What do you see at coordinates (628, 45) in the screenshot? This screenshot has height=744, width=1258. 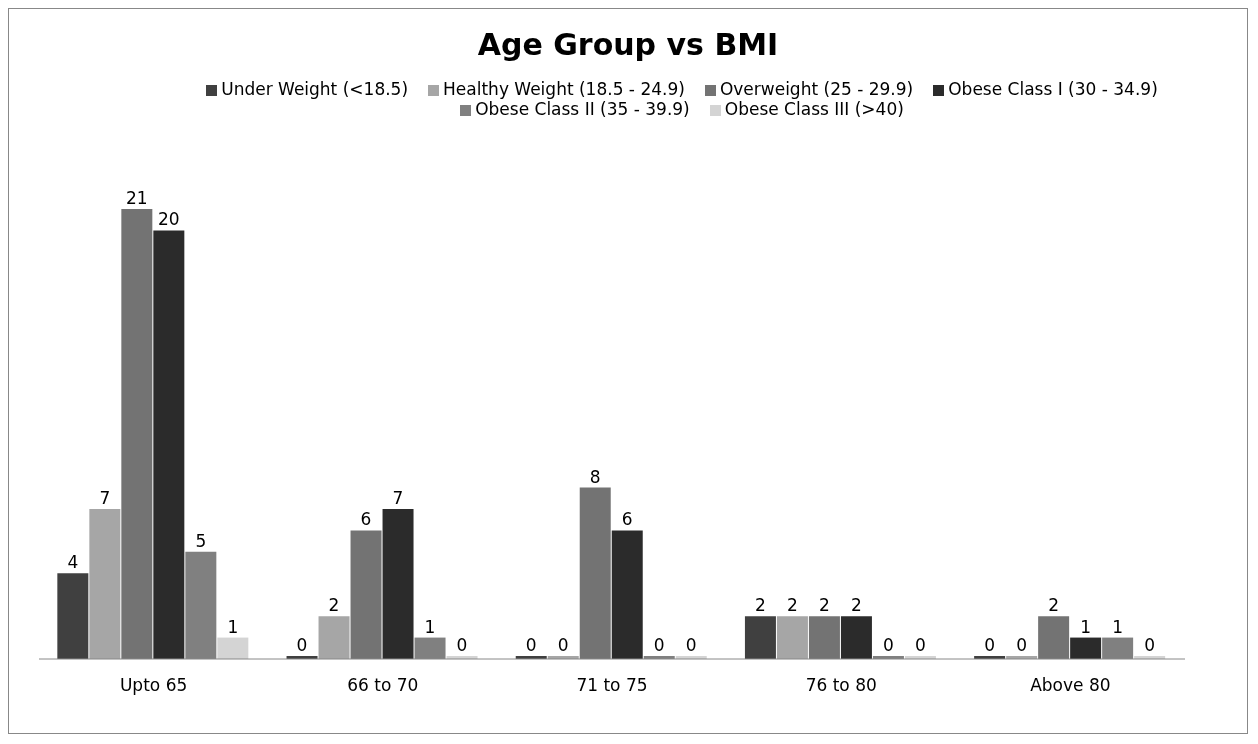 I see `chart-title: Age Group vs BMI` at bounding box center [628, 45].